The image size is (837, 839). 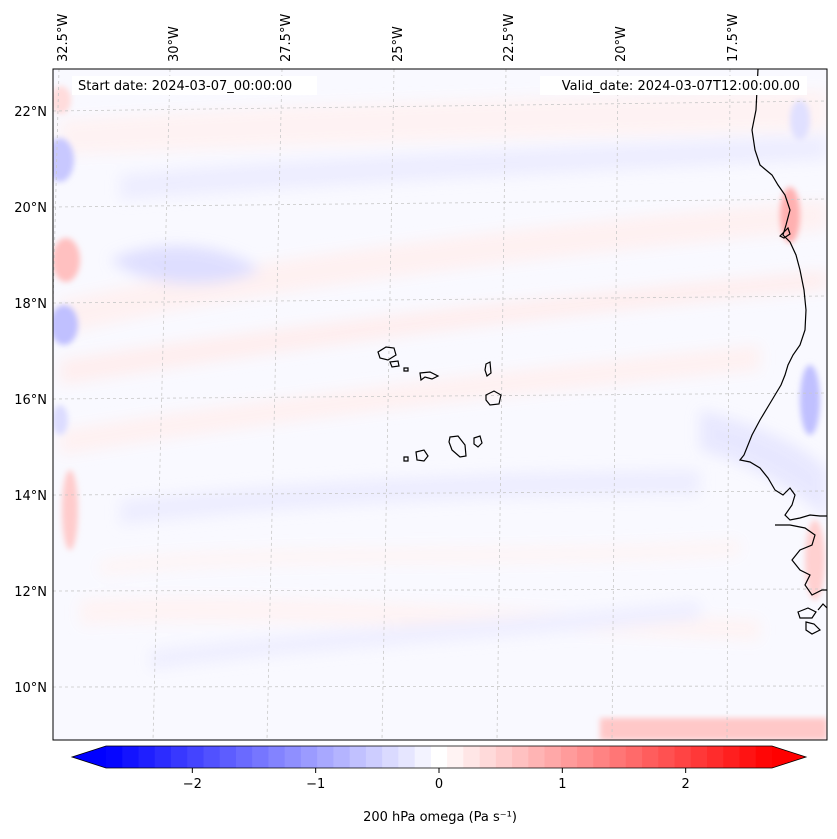 I want to click on valid-date-box, so click(x=673, y=85).